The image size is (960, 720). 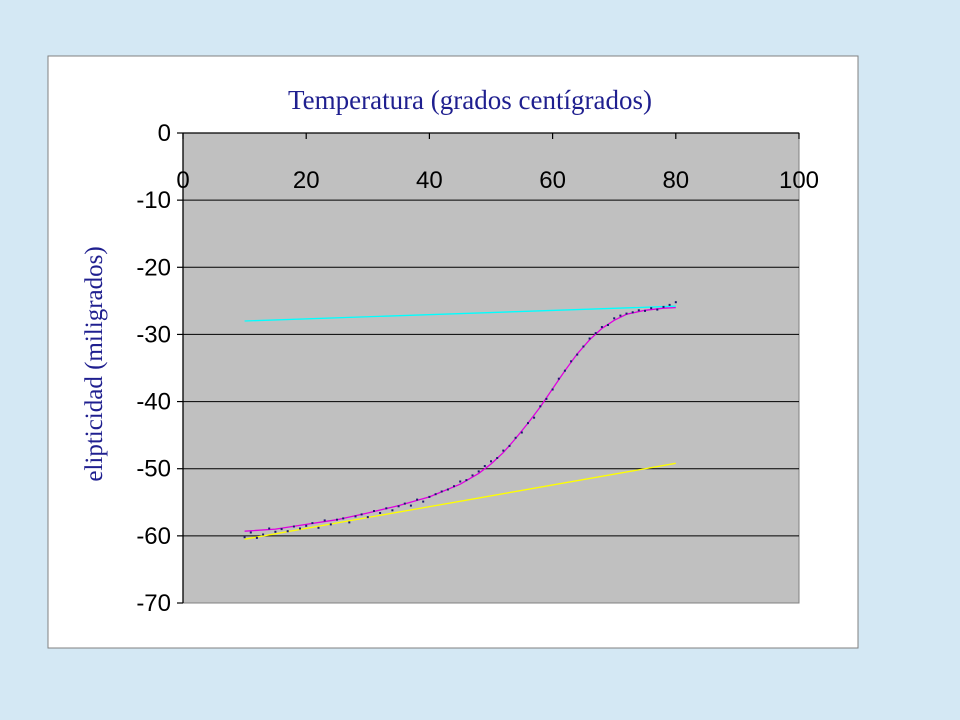 What do you see at coordinates (306, 180) in the screenshot?
I see `x-tick-label: 20` at bounding box center [306, 180].